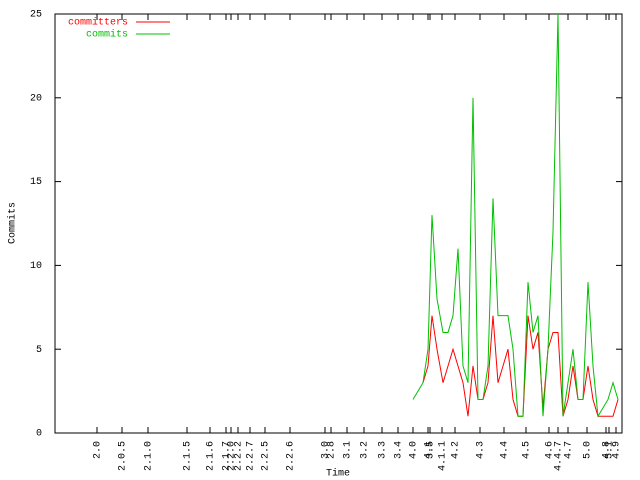  What do you see at coordinates (617, 450) in the screenshot?
I see `x-tick-label: 4.9` at bounding box center [617, 450].